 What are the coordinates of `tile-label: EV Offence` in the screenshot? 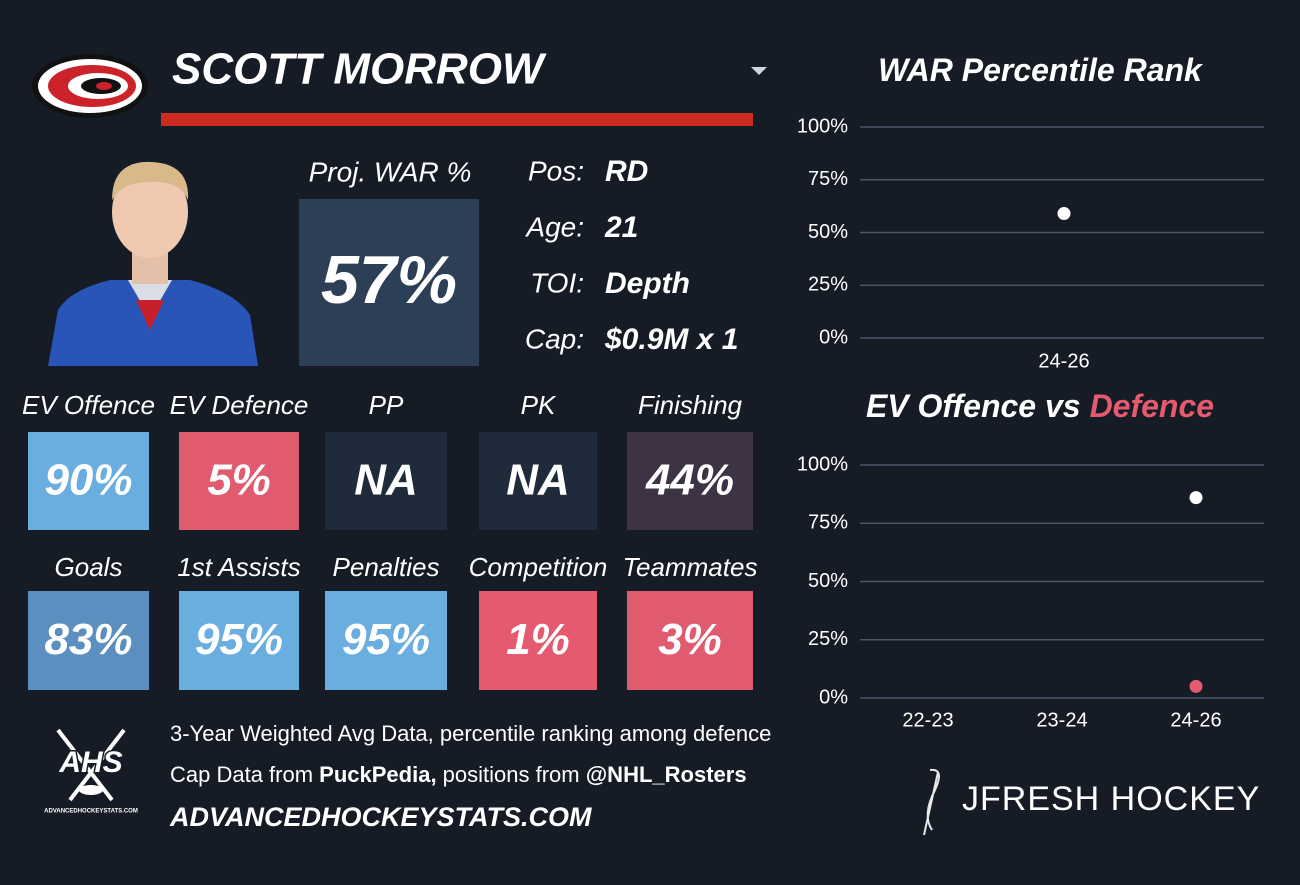 It's located at (88, 405).